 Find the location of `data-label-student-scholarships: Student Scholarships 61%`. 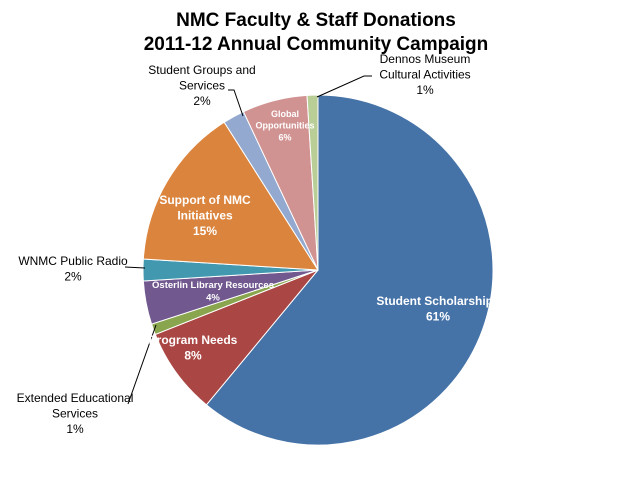

data-label-student-scholarships: Student Scholarships 61% is located at coordinates (438, 309).